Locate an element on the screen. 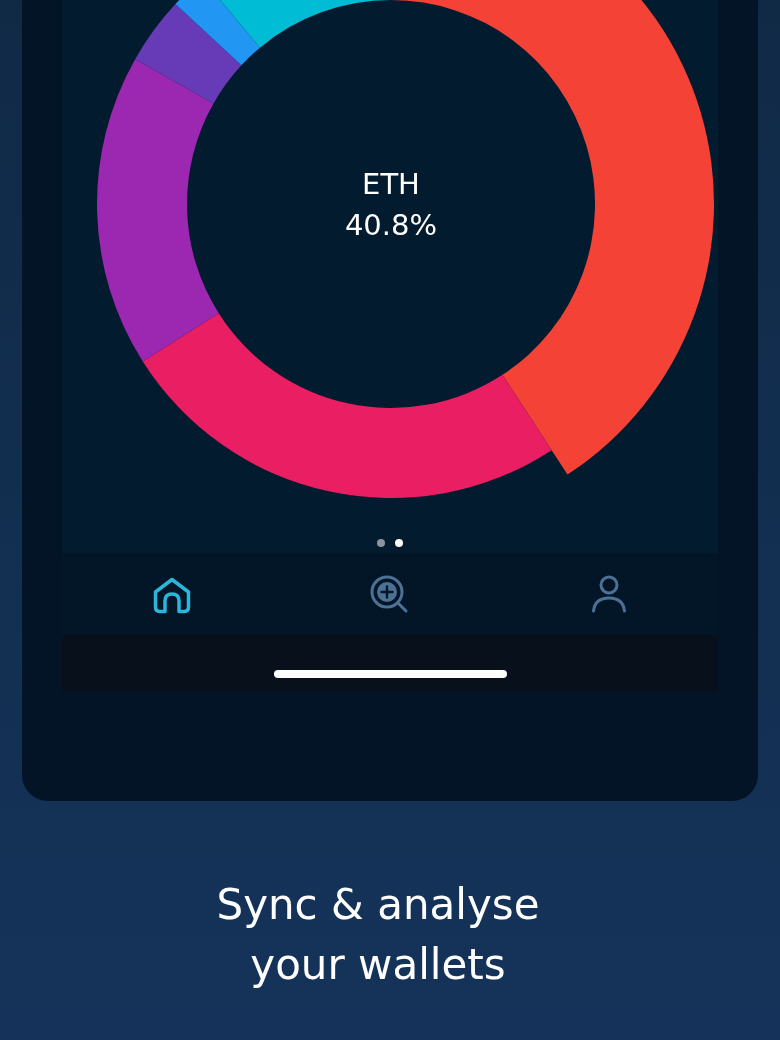 This screenshot has height=1040, width=780. text: Sync & analyse your wallets is located at coordinates (378, 935).